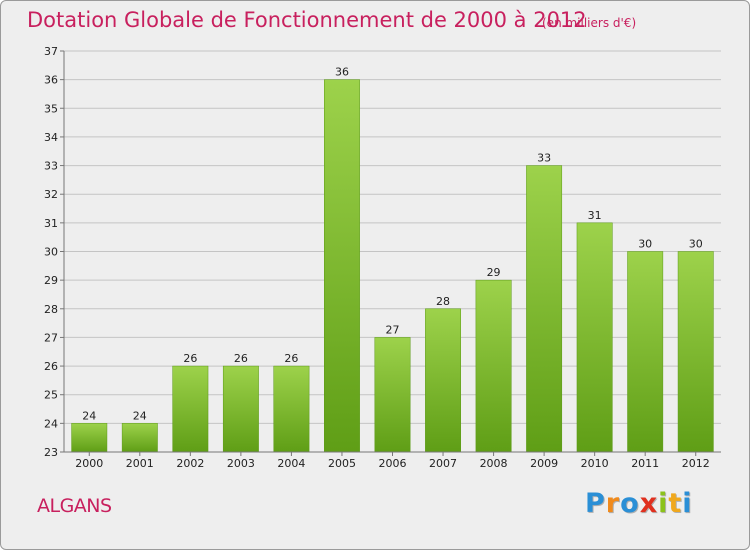 This screenshot has height=550, width=750. I want to click on logo-letter: o, so click(630, 503).